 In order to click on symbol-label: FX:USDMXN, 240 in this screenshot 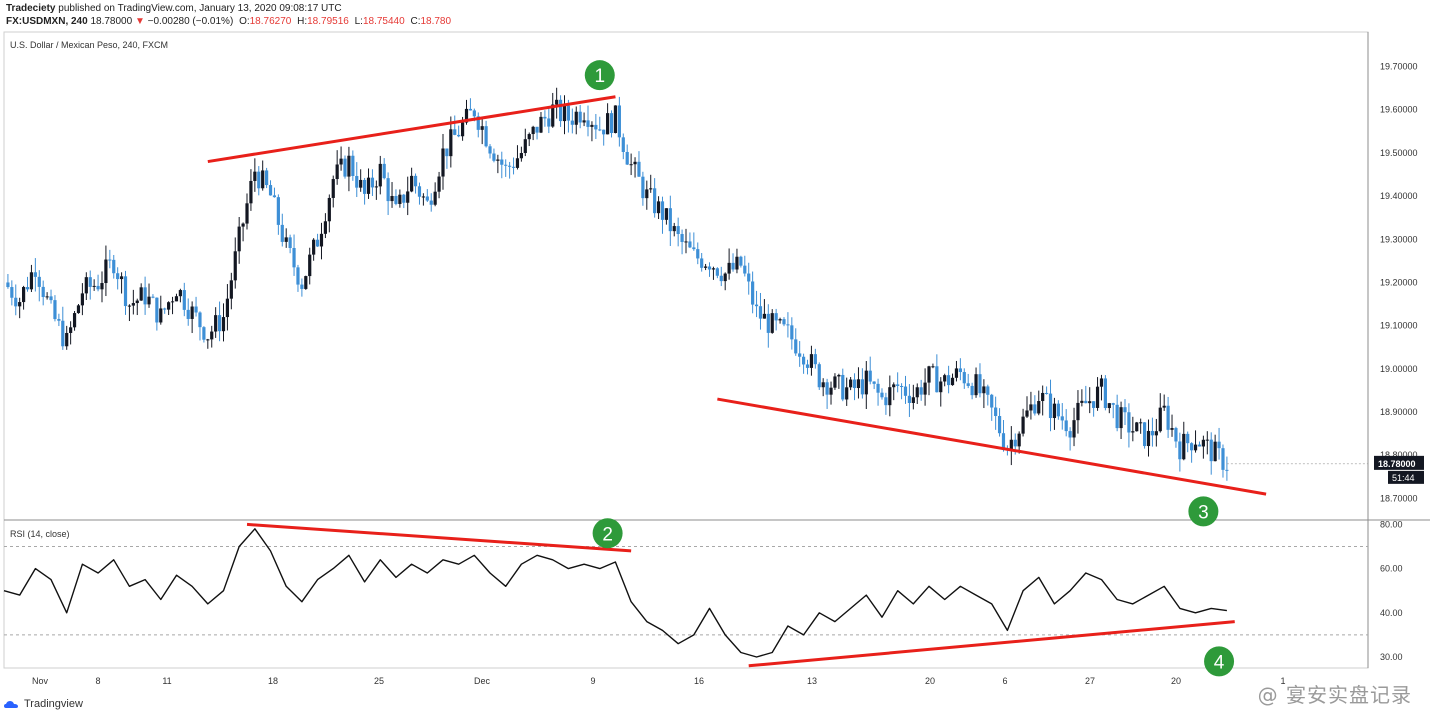, I will do `click(47, 21)`.